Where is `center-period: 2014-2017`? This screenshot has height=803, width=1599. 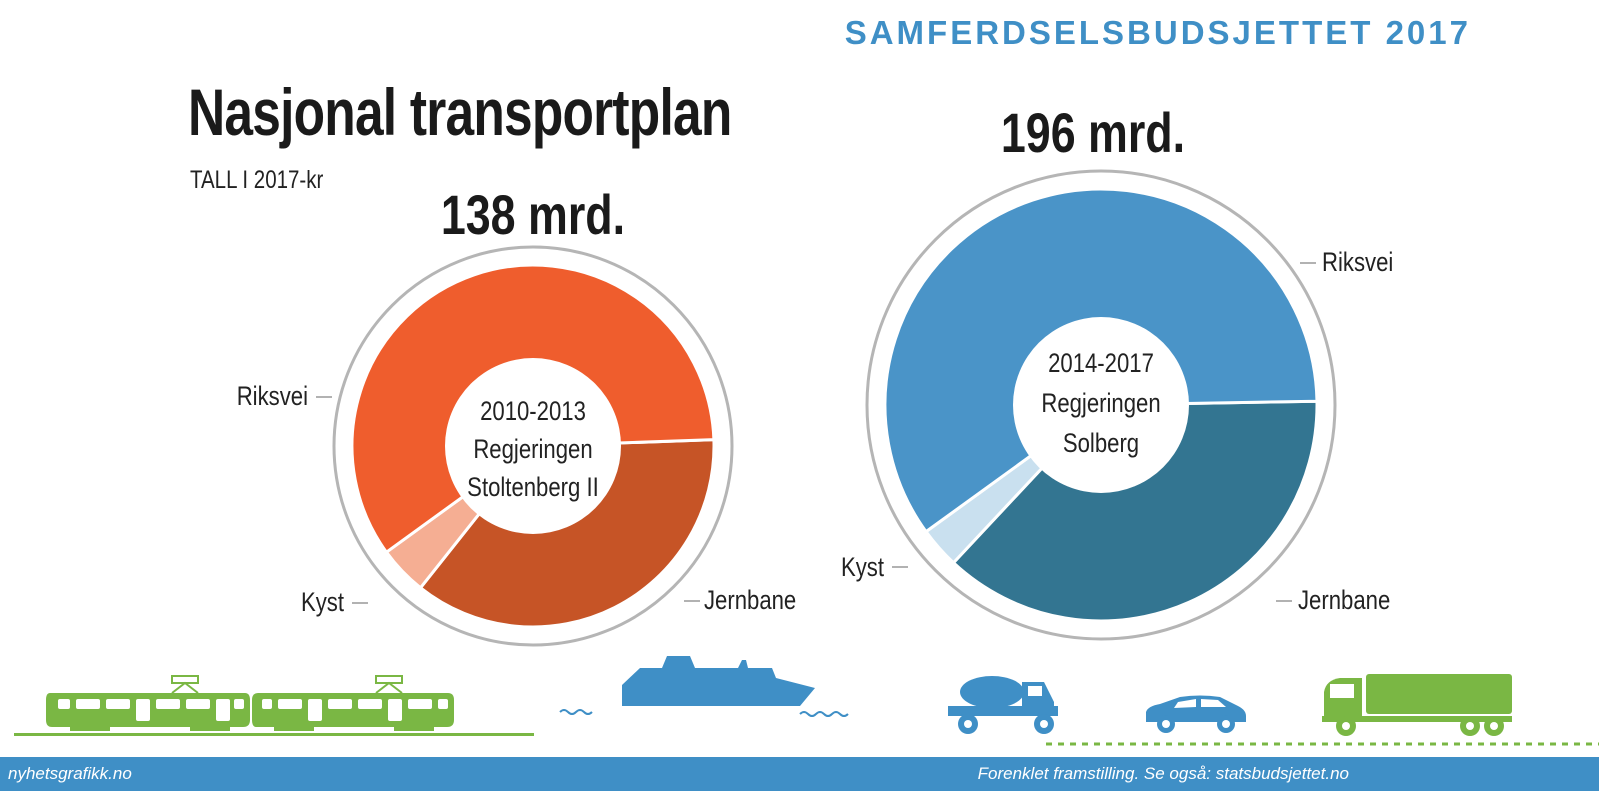 center-period: 2014-2017 is located at coordinates (1101, 364).